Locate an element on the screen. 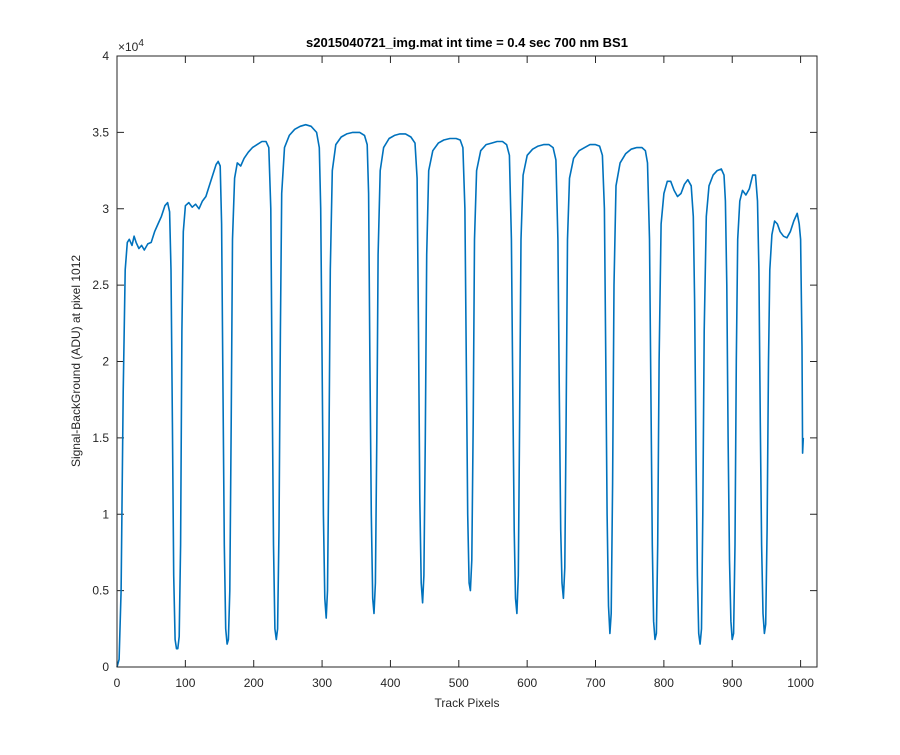  x-tick-label: 200 is located at coordinates (254, 683).